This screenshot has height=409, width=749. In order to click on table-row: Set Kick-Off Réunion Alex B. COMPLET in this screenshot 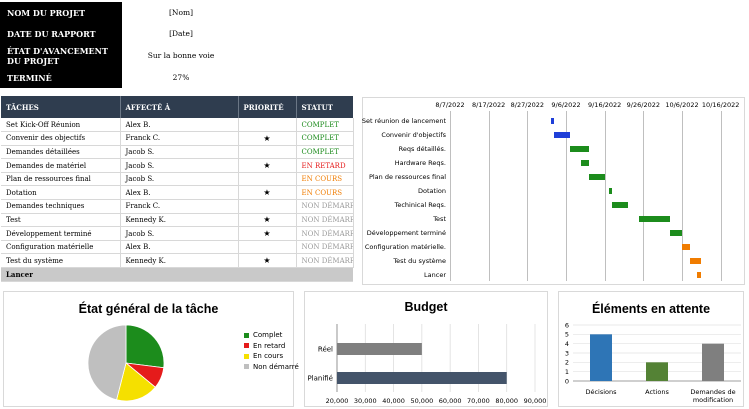, I will do `click(177, 125)`.